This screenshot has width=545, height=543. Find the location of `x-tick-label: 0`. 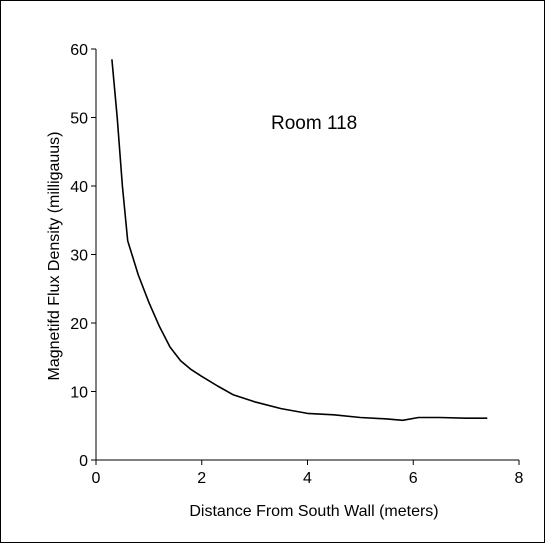

x-tick-label: 0 is located at coordinates (96, 478).